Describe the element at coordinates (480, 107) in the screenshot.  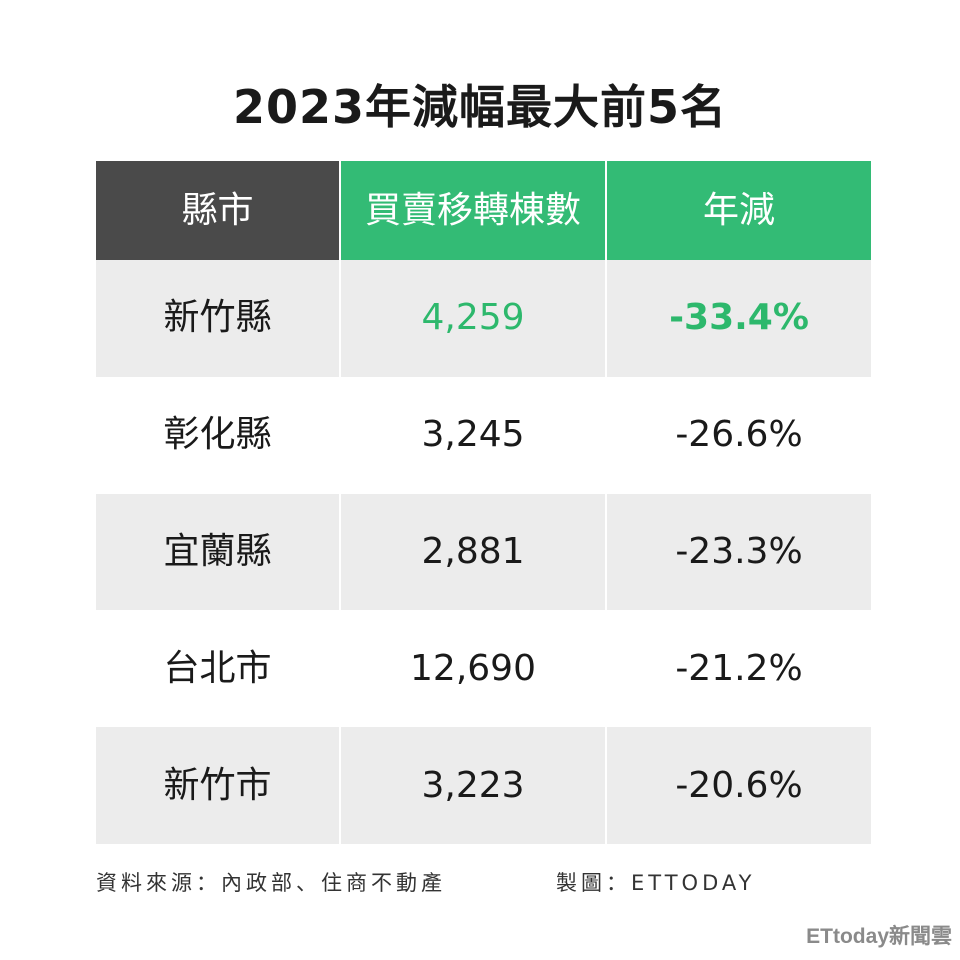
I see `page-title: 2023年減幅最大前5名` at that location.